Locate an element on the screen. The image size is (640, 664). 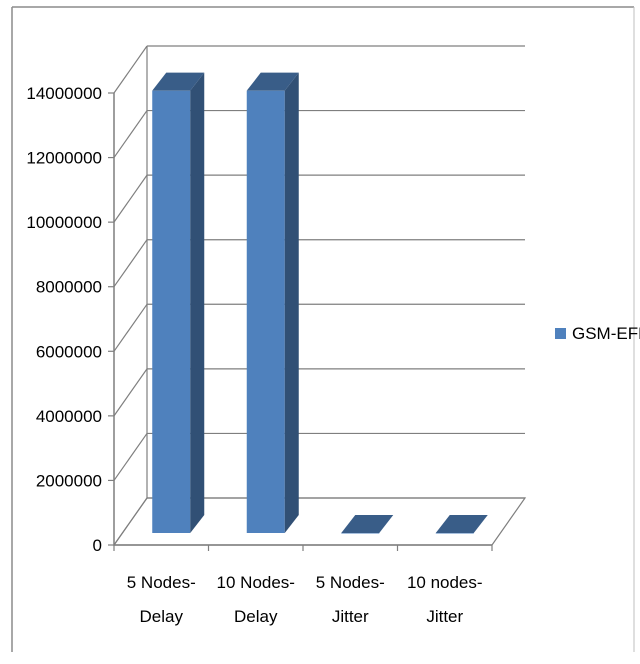
x-tick-label: 10 nodes- Jitter is located at coordinates (445, 599).